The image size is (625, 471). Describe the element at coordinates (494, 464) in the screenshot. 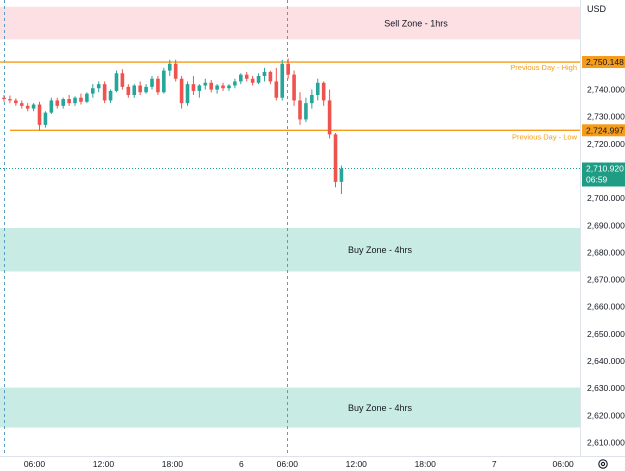

I see `time-tick-label: 7` at that location.